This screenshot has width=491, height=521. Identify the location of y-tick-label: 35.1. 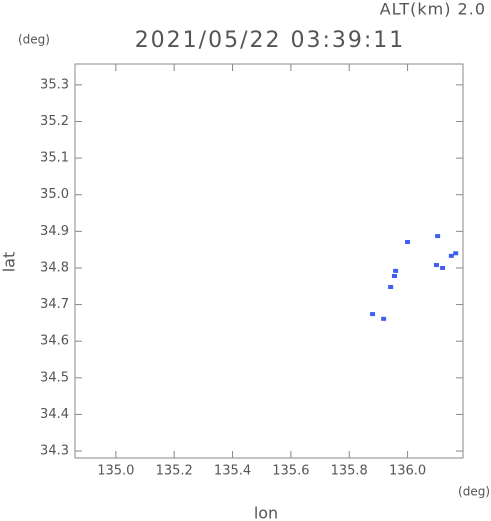
(54, 158).